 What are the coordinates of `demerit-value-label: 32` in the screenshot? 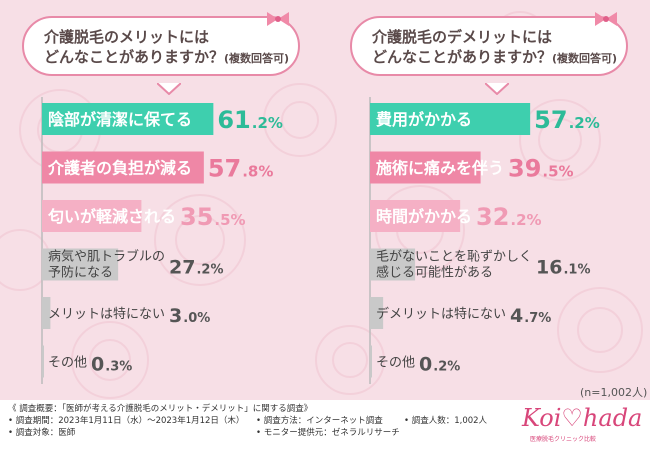 It's located at (492, 217).